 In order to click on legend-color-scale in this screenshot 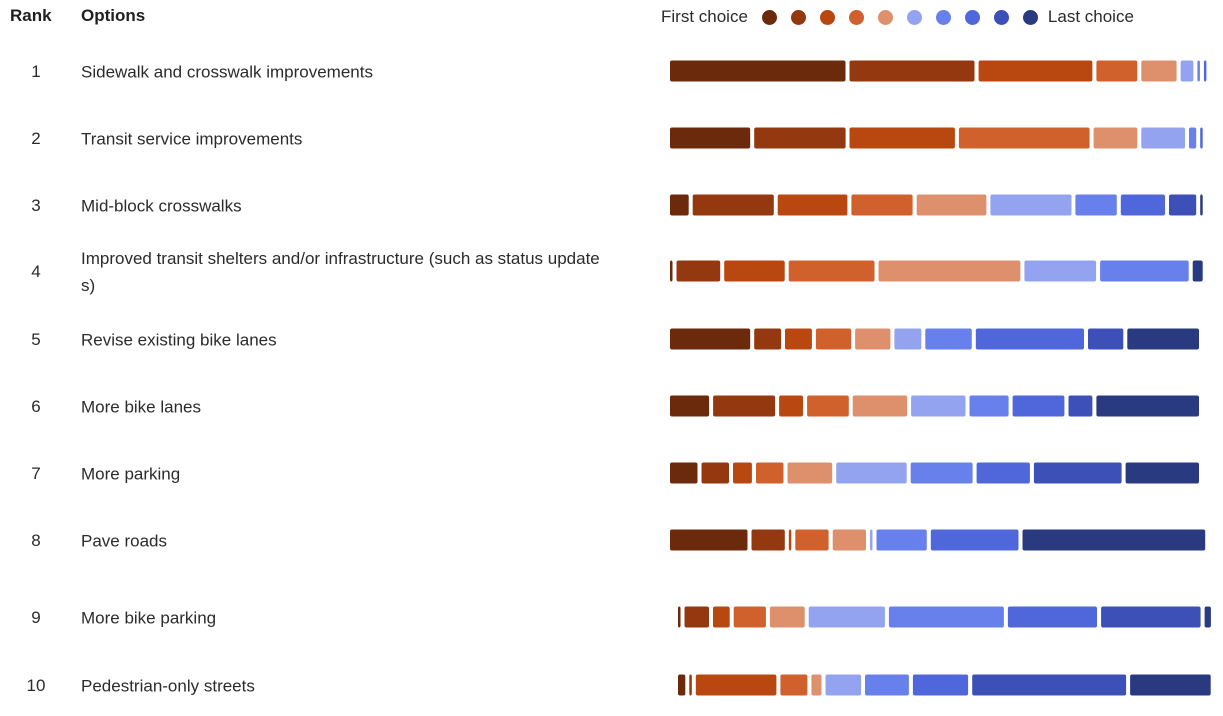, I will do `click(899, 17)`.